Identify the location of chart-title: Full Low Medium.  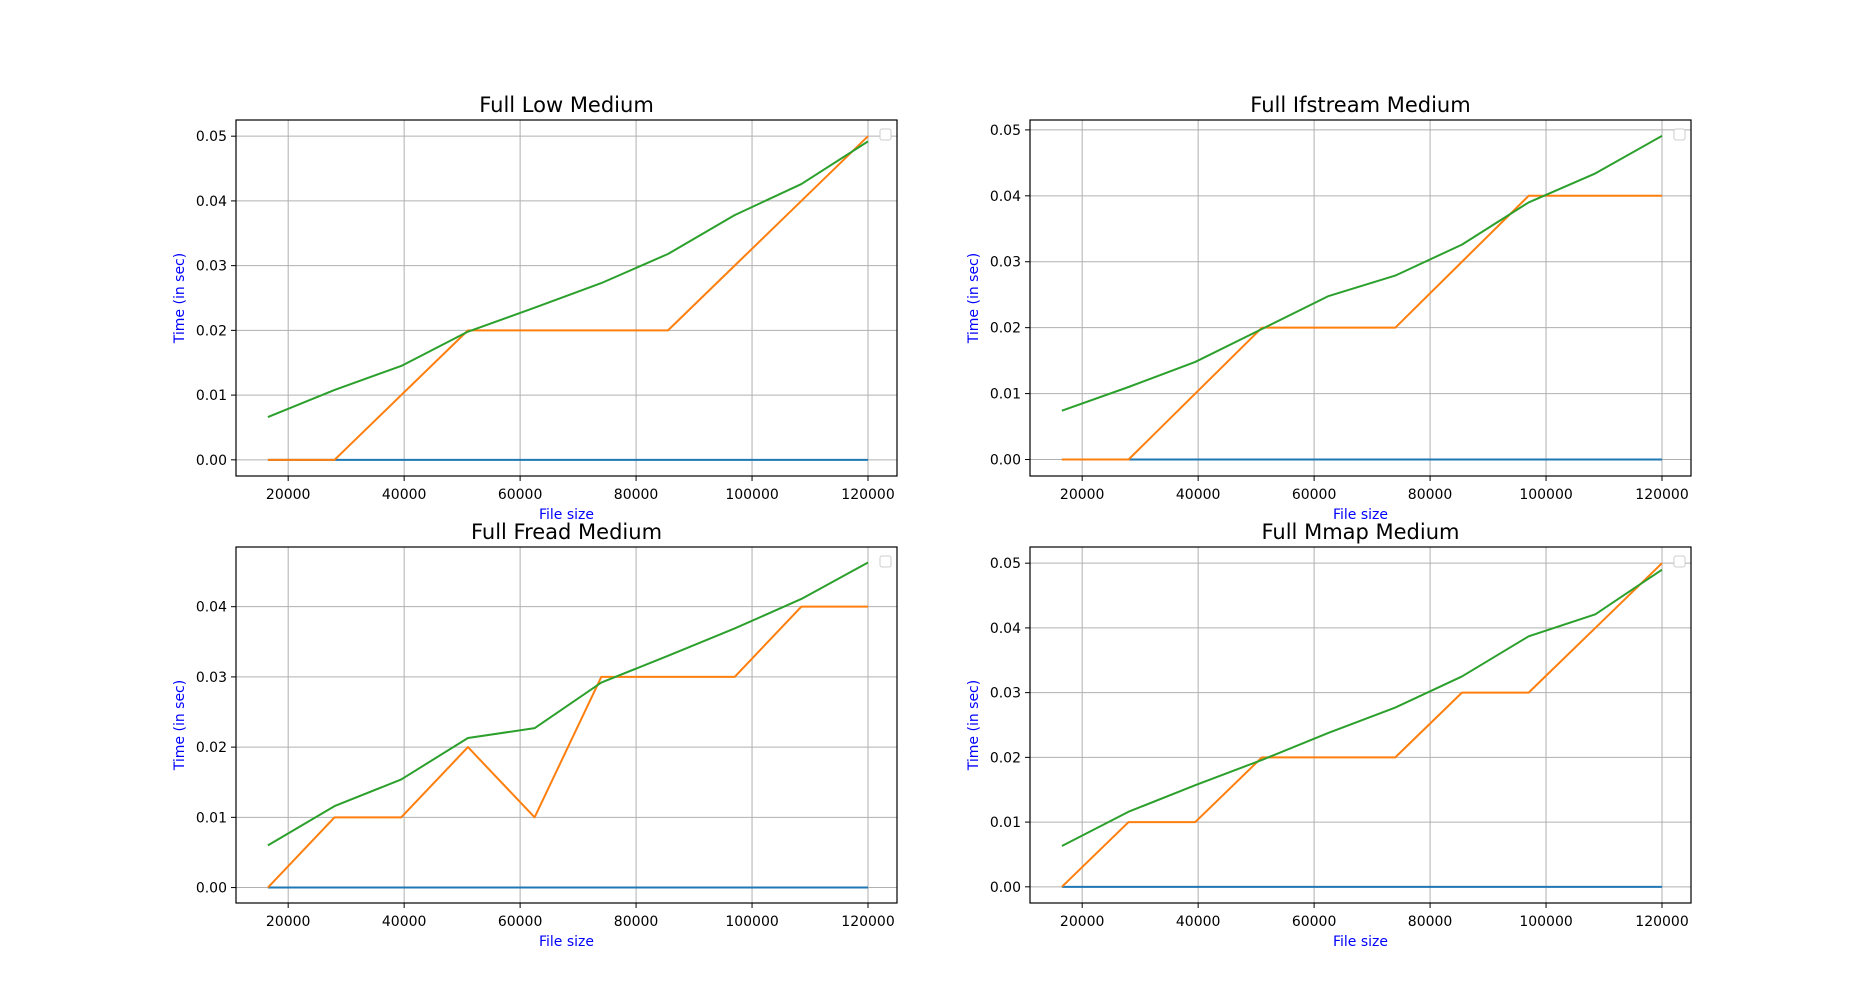
(566, 105).